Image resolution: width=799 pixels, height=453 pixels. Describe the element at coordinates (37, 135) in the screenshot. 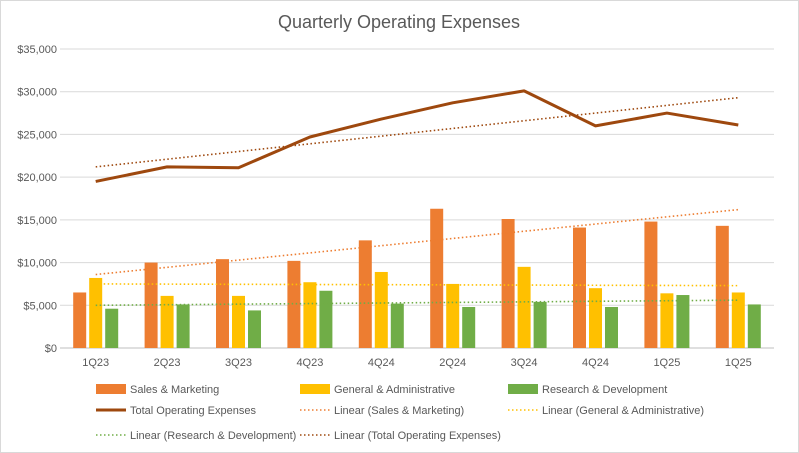

I see `y-tick-label-5: $25,000` at that location.